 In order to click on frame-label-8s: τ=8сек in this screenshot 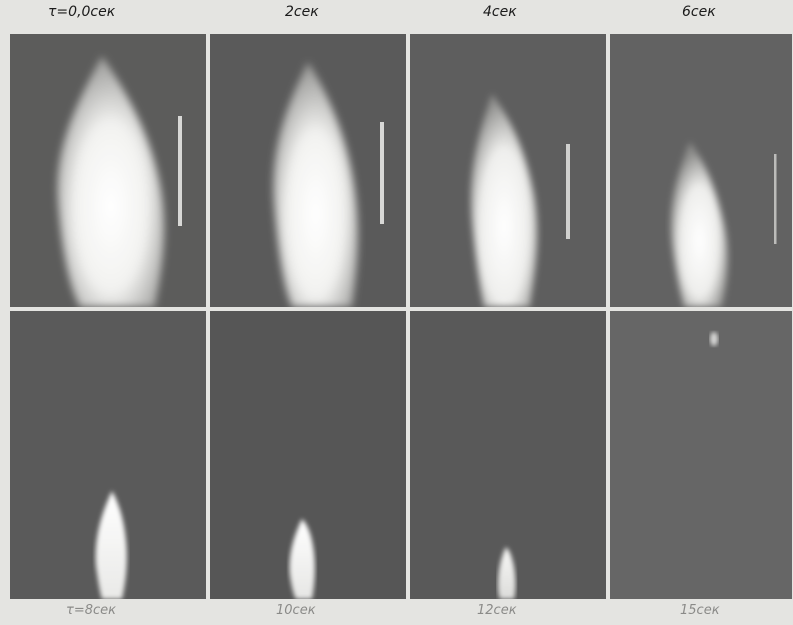, I will do `click(91, 610)`.